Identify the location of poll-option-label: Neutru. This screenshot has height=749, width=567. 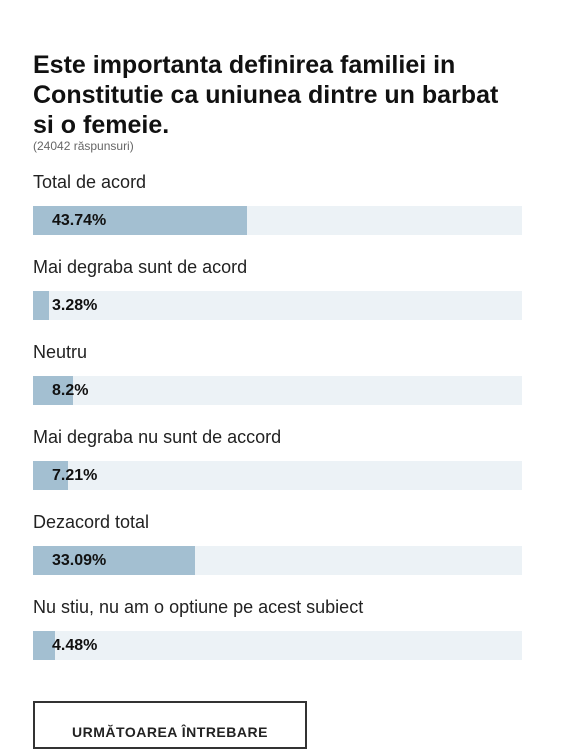
(60, 352).